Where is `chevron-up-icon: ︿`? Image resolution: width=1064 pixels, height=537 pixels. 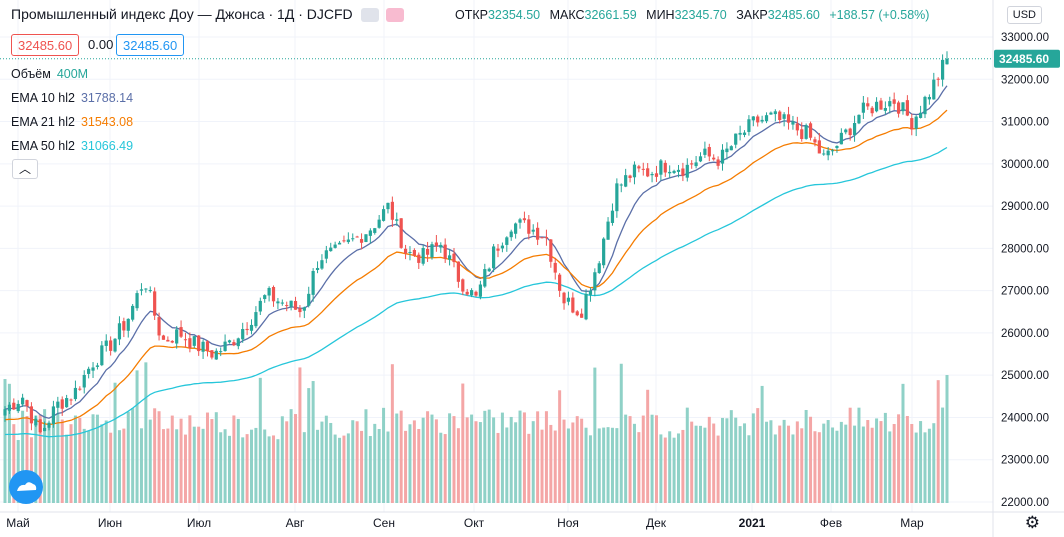
chevron-up-icon: ︿ is located at coordinates (25, 169).